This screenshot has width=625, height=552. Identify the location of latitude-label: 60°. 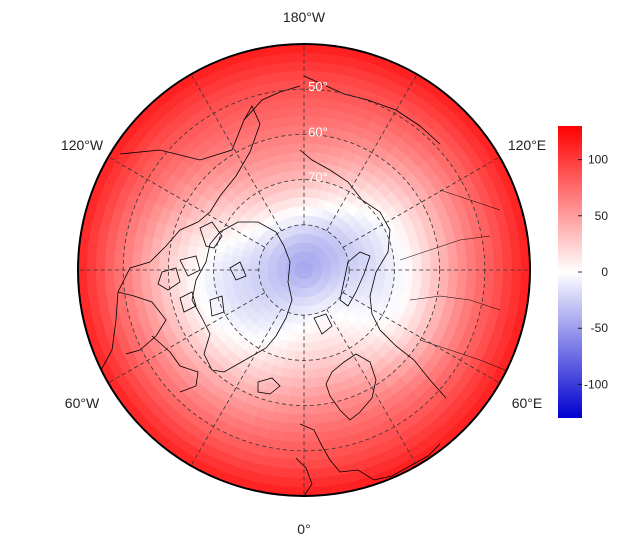
(318, 131).